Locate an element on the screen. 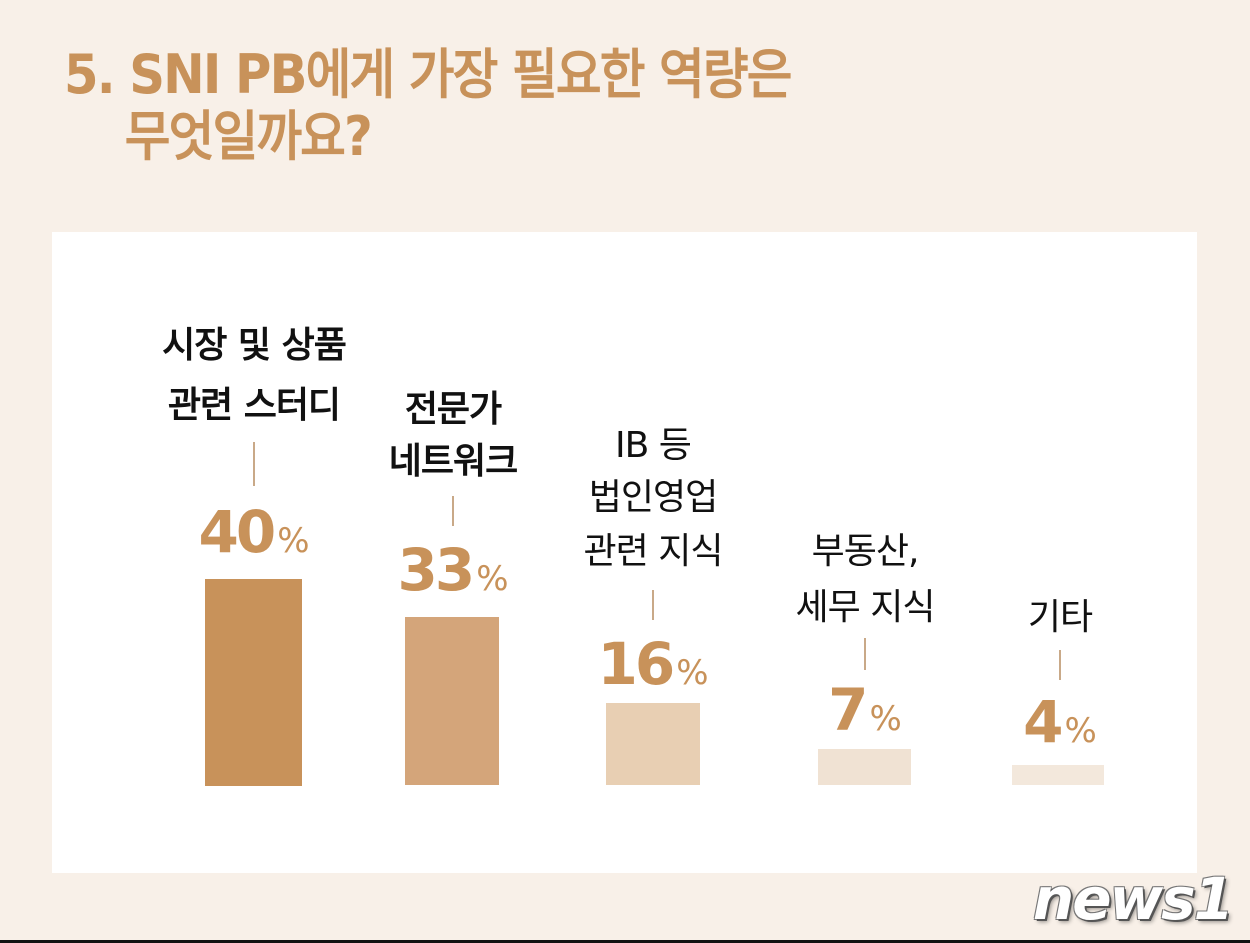 The image size is (1250, 943). value-label: 7% is located at coordinates (865, 710).